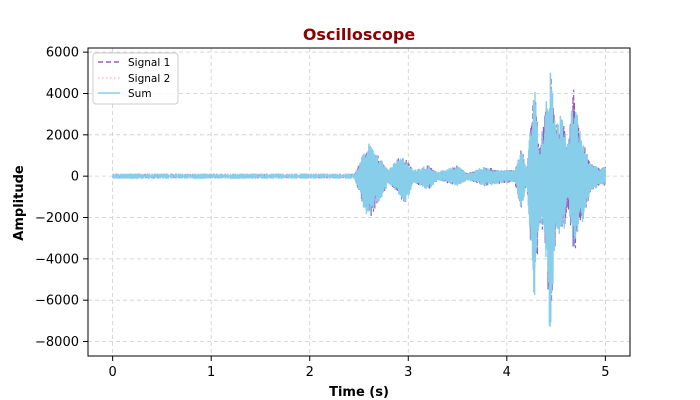 This screenshot has width=700, height=400. What do you see at coordinates (112, 372) in the screenshot?
I see `x-tick-label: 0` at bounding box center [112, 372].